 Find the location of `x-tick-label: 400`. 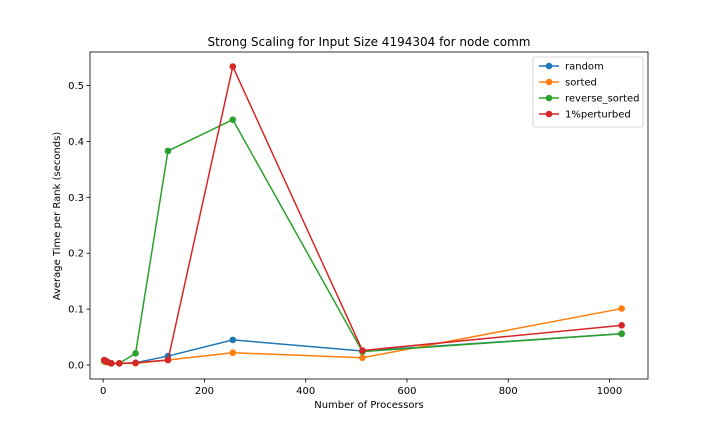

x-tick-label: 400 is located at coordinates (305, 391).